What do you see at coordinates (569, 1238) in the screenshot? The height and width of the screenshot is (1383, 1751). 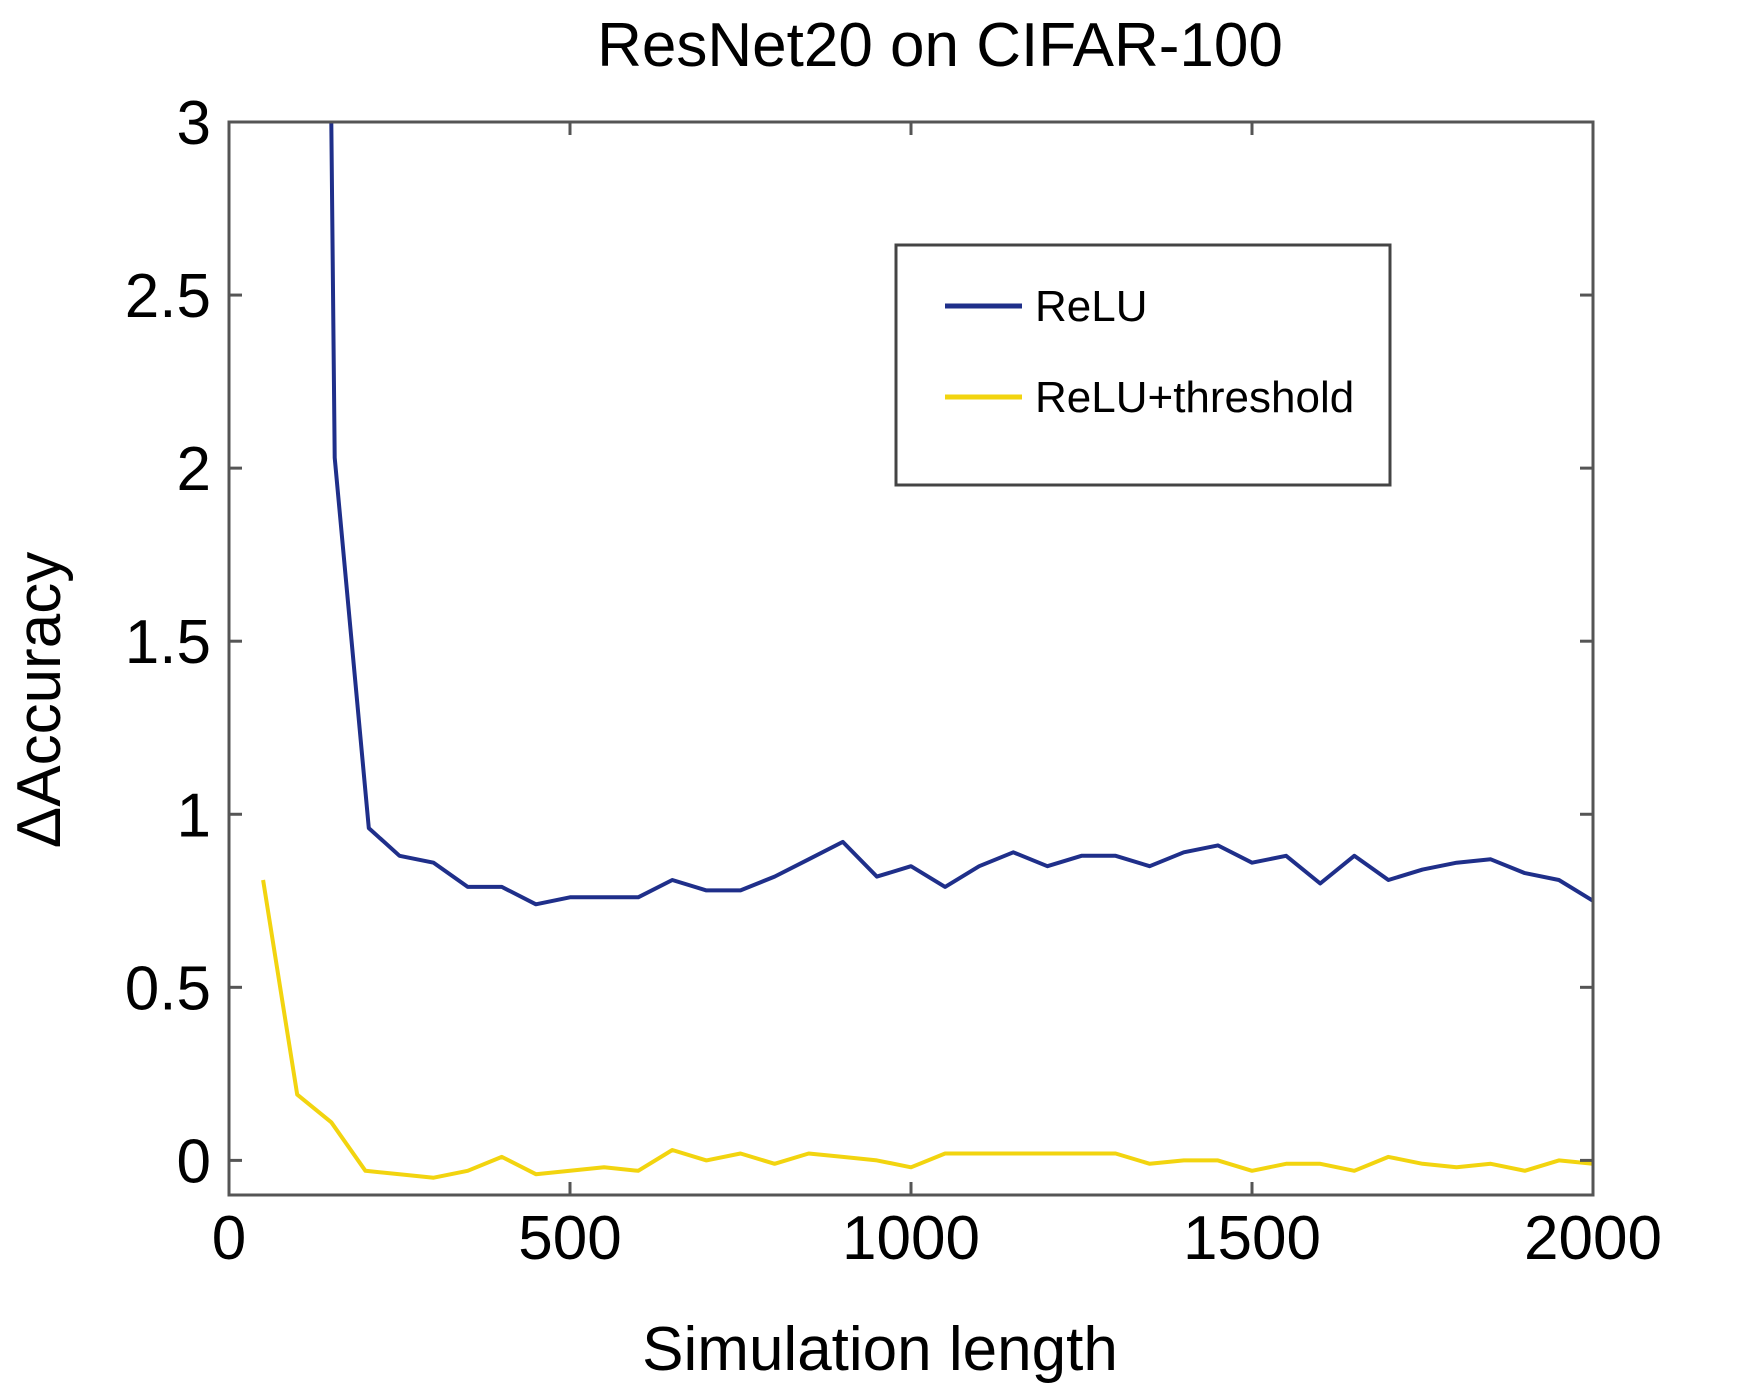 I see `x-tick-label: 500` at bounding box center [569, 1238].